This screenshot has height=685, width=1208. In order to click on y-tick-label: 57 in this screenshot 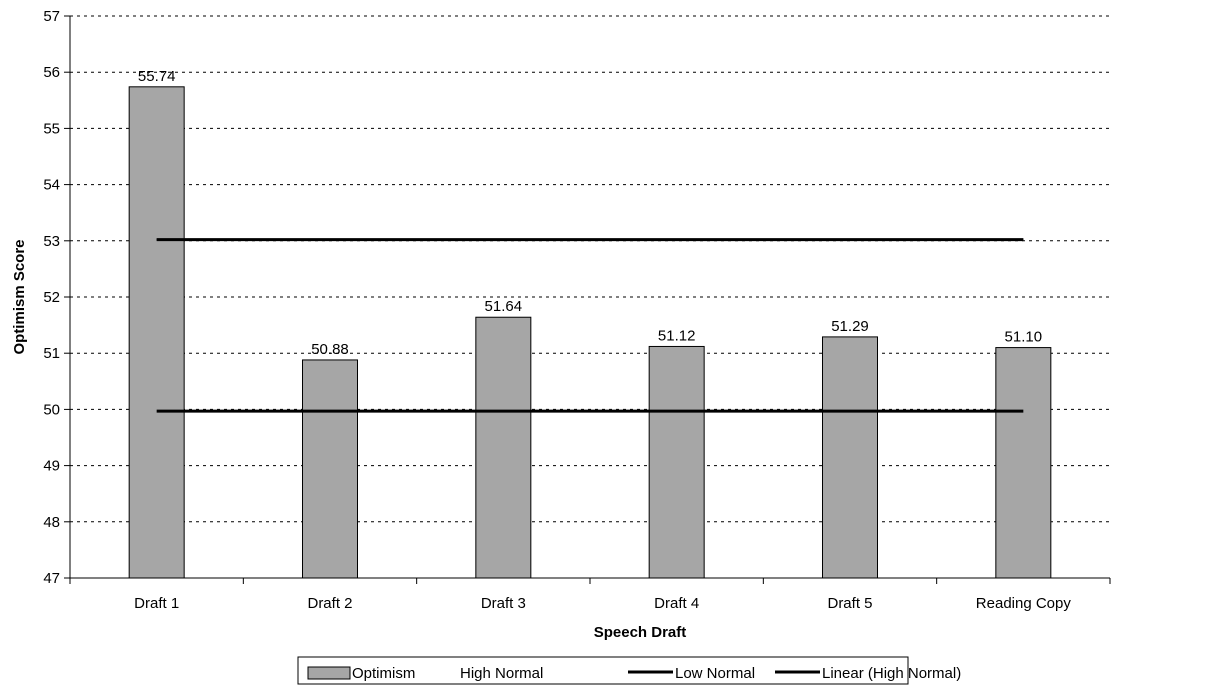, I will do `click(51, 16)`.